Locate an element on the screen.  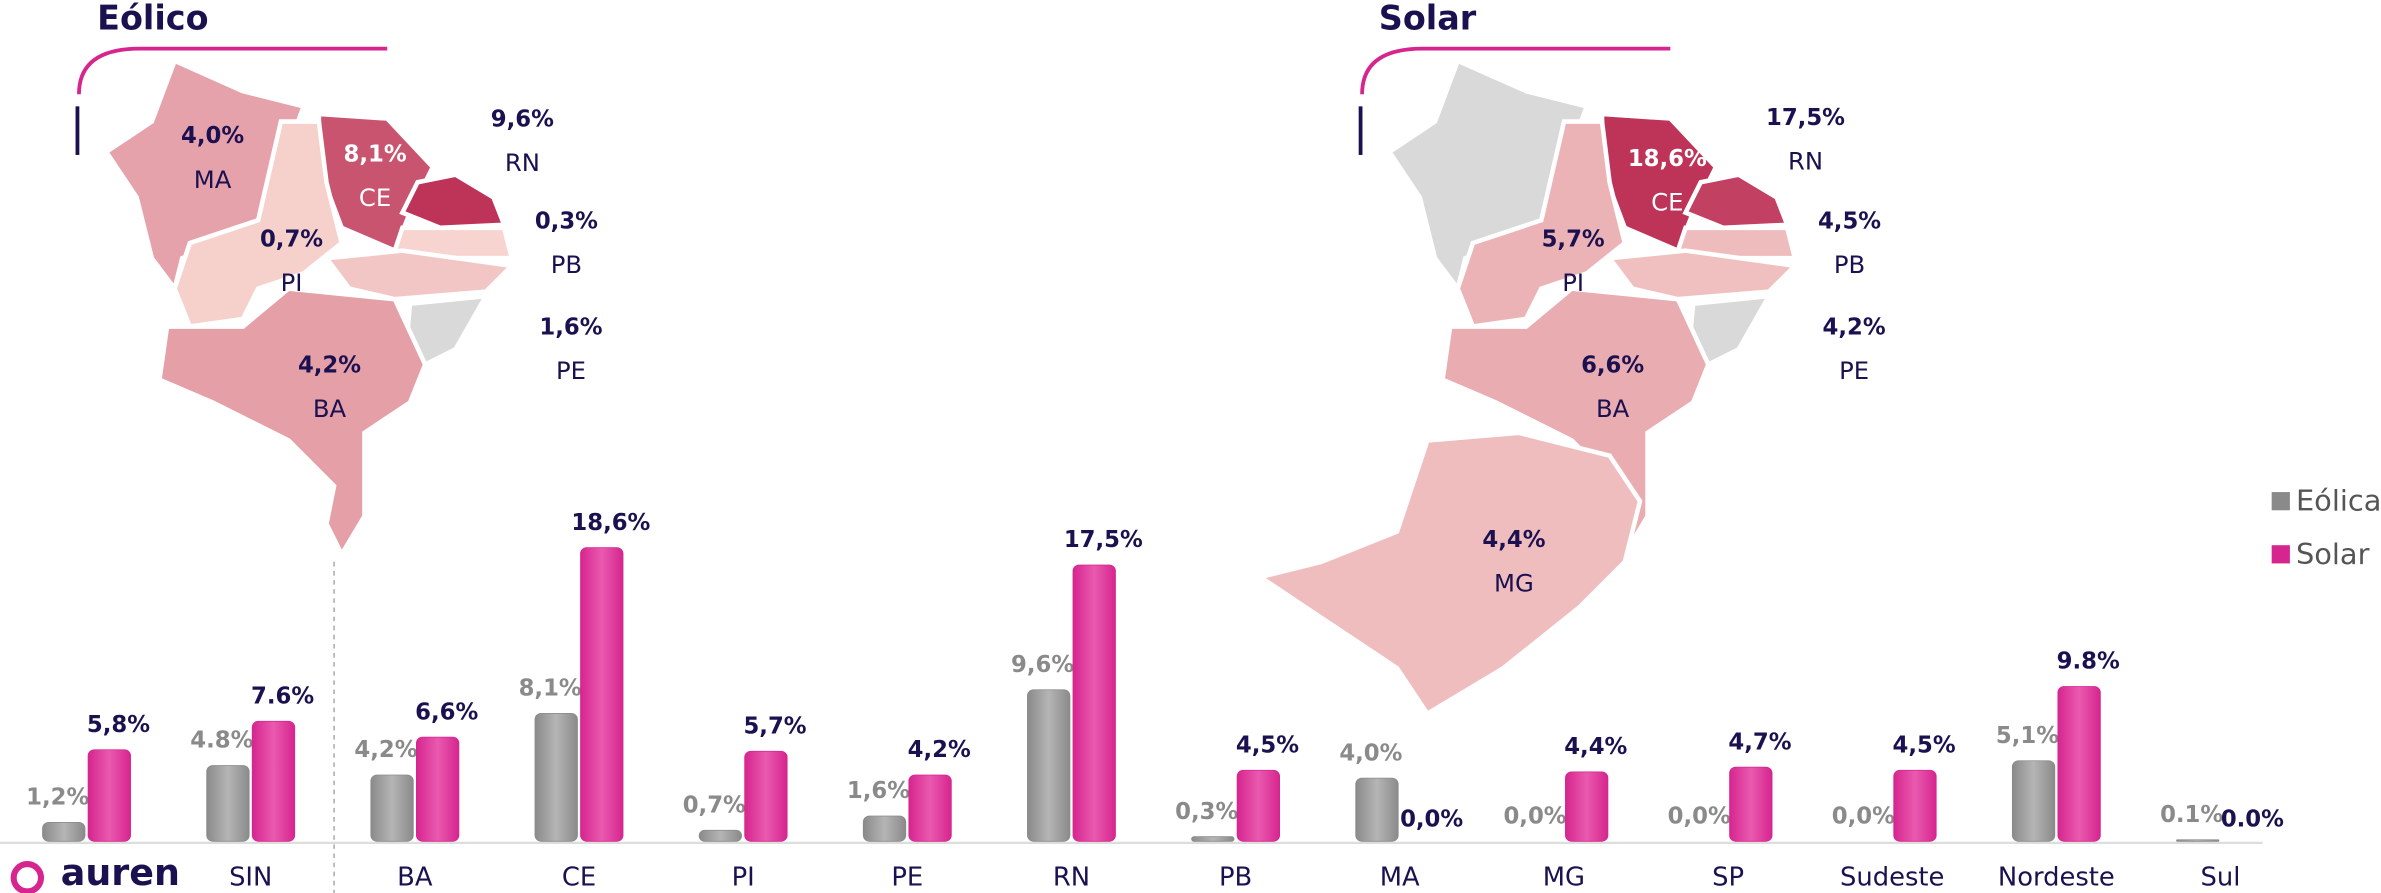
data-label: 4.8% is located at coordinates (221, 741).